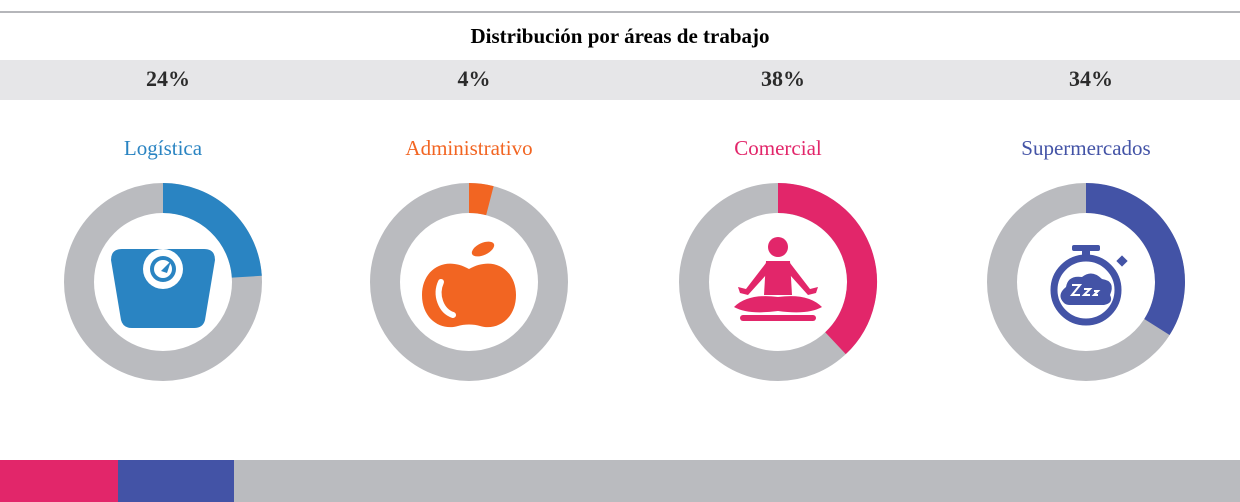 The width and height of the screenshot is (1240, 502). What do you see at coordinates (163, 288) in the screenshot?
I see `scale-icon` at bounding box center [163, 288].